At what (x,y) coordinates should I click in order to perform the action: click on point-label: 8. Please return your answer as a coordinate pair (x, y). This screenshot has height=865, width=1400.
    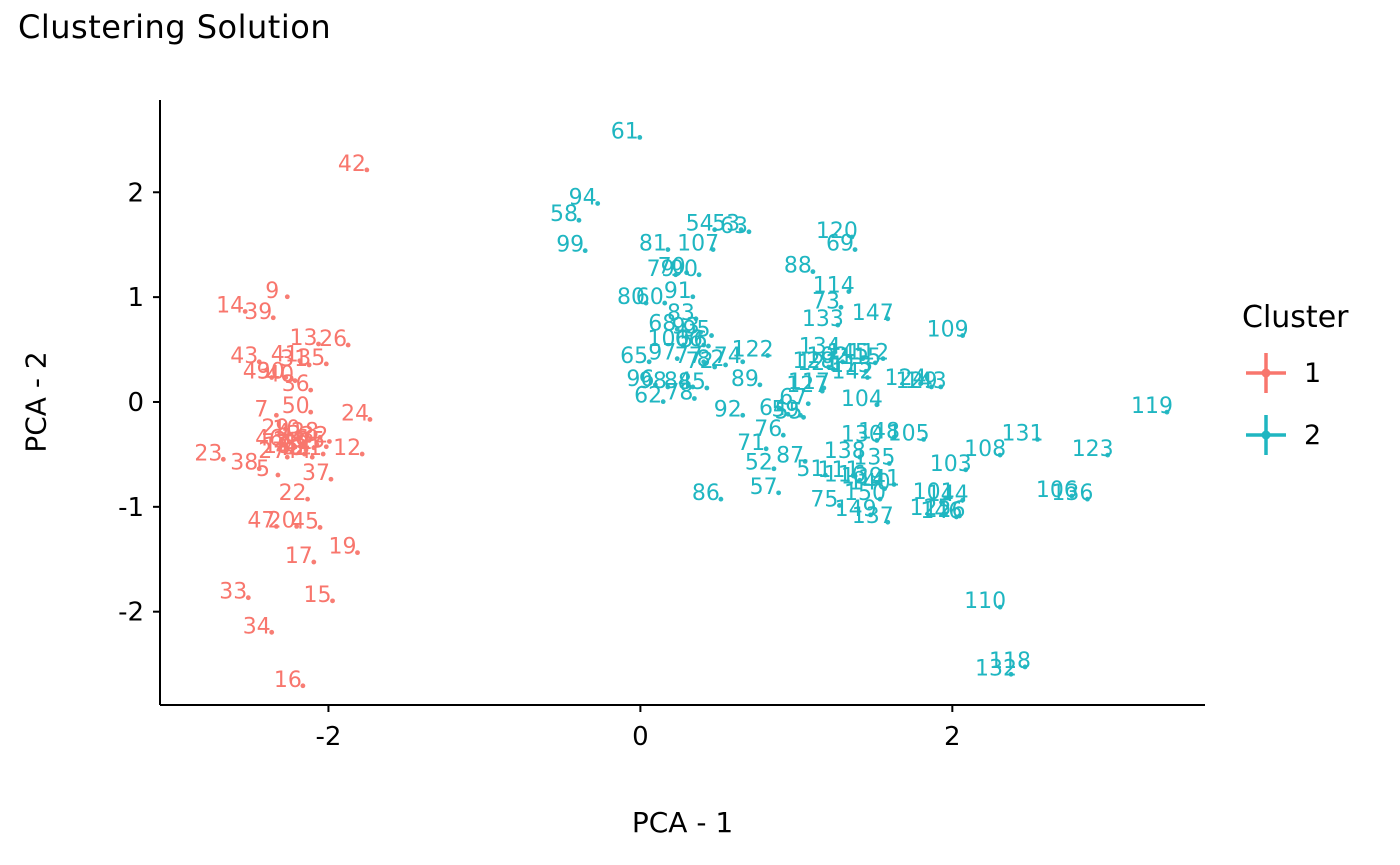
    Looking at the image, I should click on (291, 444).